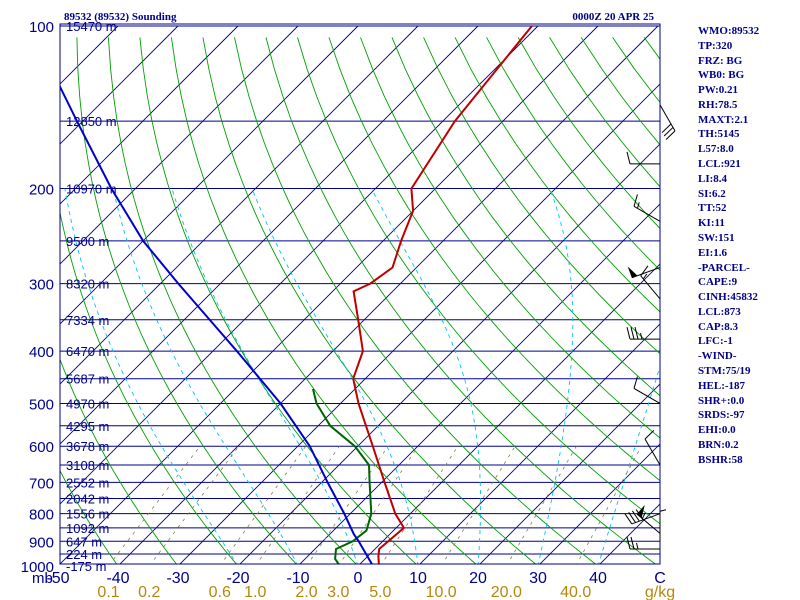  Describe the element at coordinates (41, 542) in the screenshot. I see `pressure-tick-label: 900` at that location.